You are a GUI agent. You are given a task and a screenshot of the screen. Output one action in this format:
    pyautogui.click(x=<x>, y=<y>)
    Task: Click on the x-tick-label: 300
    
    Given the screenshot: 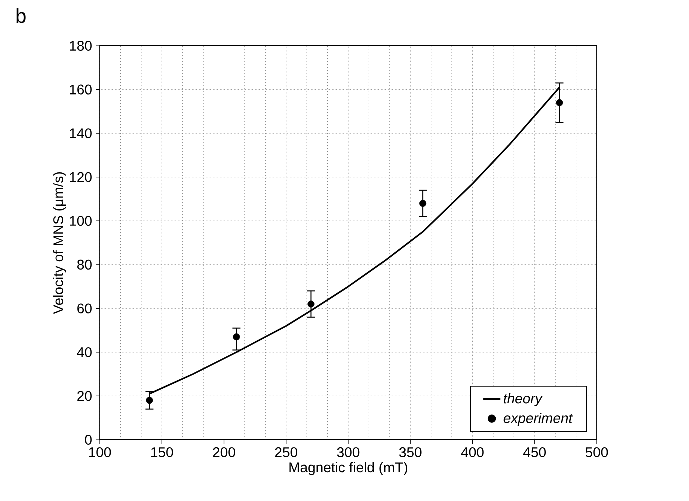 What is the action you would take?
    pyautogui.click(x=348, y=453)
    